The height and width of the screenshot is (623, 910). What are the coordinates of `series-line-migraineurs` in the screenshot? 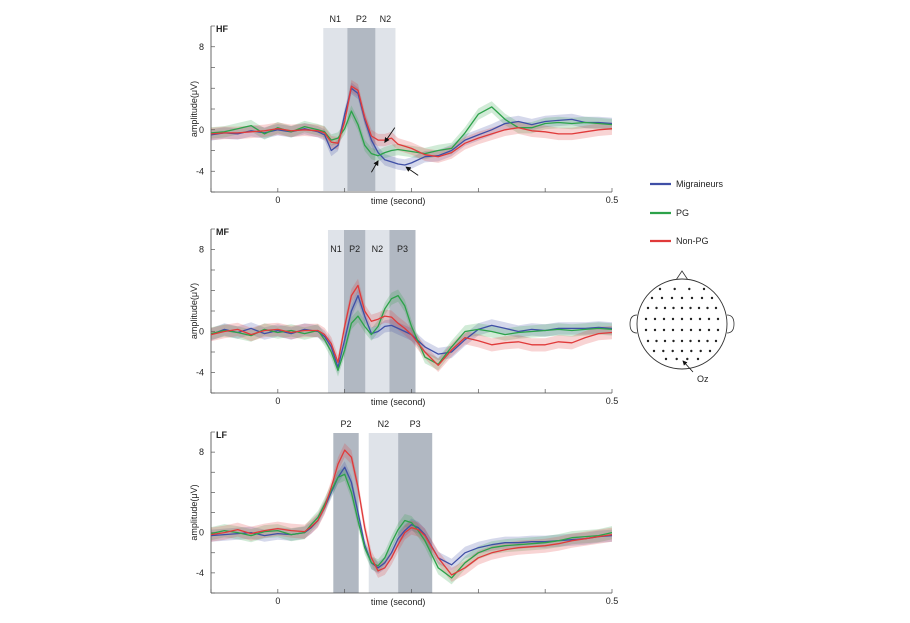 It's located at (411, 331).